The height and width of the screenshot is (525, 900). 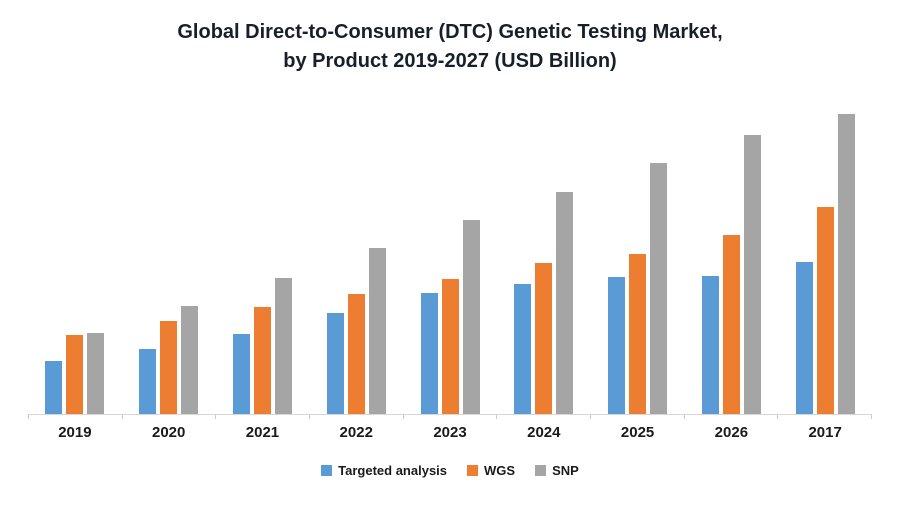 I want to click on legend-item-wgs: WGS, so click(x=491, y=470).